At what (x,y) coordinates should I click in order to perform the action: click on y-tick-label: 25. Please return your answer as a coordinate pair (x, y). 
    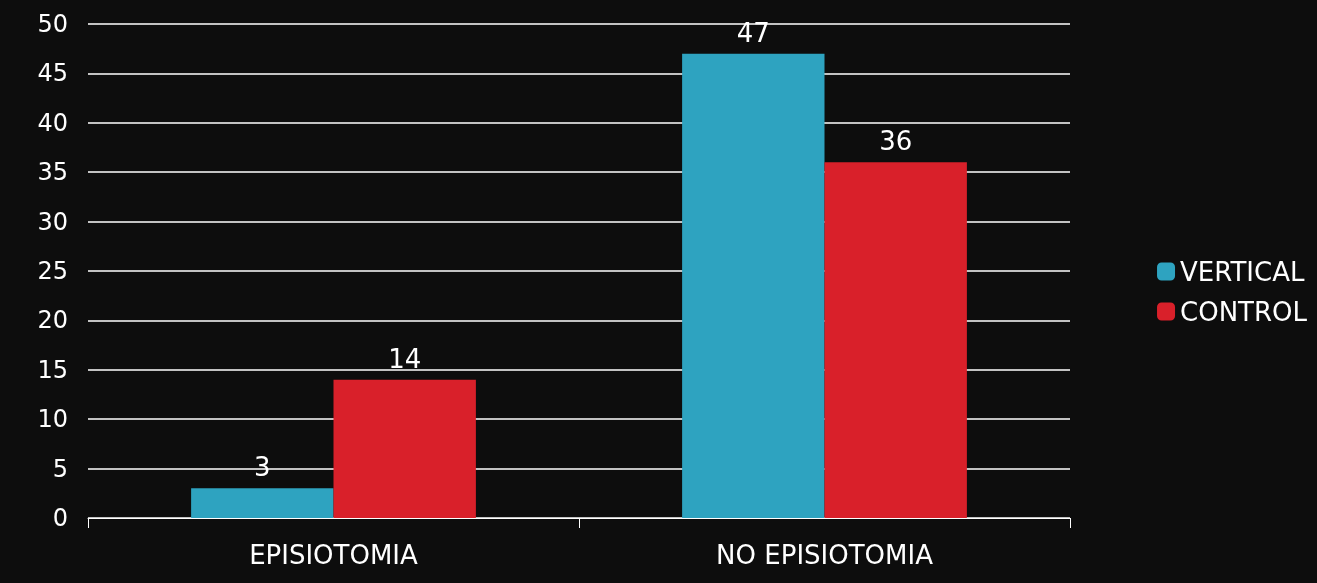
    Looking at the image, I should click on (52, 271).